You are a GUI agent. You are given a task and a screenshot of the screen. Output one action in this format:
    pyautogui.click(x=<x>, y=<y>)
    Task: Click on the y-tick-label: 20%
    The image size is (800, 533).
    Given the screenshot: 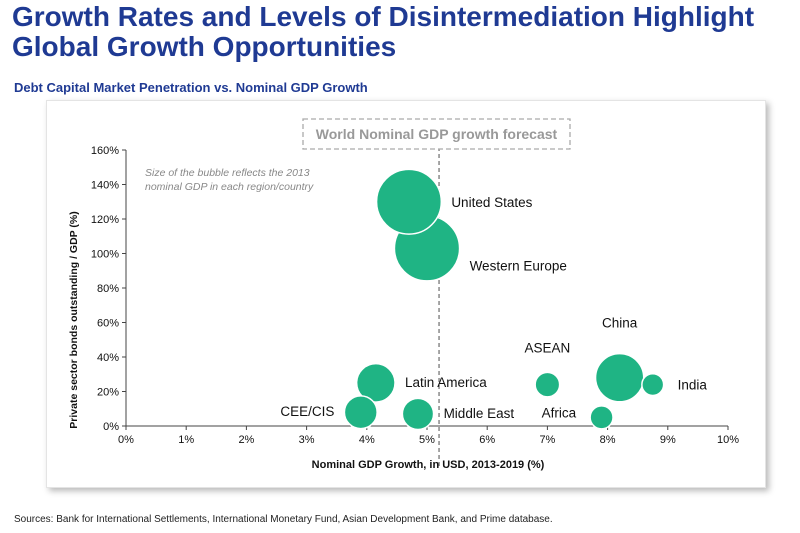 What is the action you would take?
    pyautogui.click(x=108, y=393)
    